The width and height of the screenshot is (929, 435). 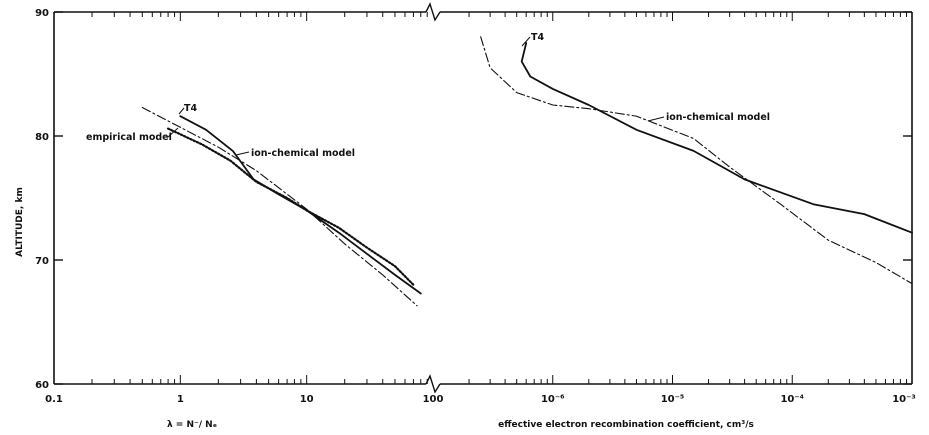 I want to click on x-tick-label-p0-0: 0.1, so click(x=54, y=399).